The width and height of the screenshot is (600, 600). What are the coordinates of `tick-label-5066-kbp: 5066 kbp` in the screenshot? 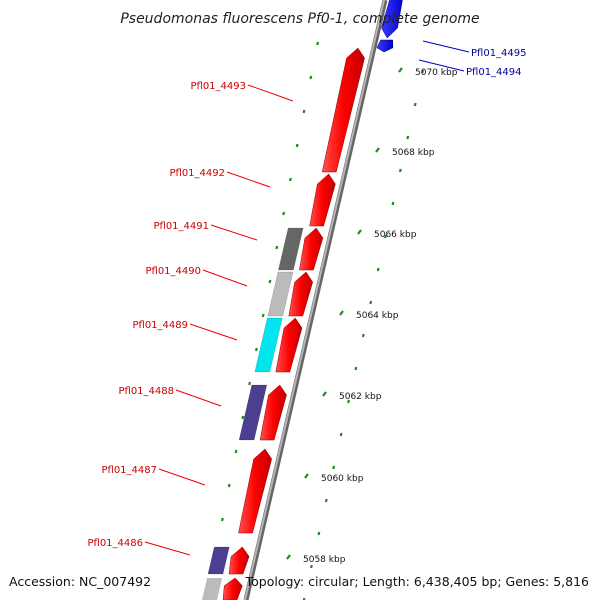 It's located at (395, 235).